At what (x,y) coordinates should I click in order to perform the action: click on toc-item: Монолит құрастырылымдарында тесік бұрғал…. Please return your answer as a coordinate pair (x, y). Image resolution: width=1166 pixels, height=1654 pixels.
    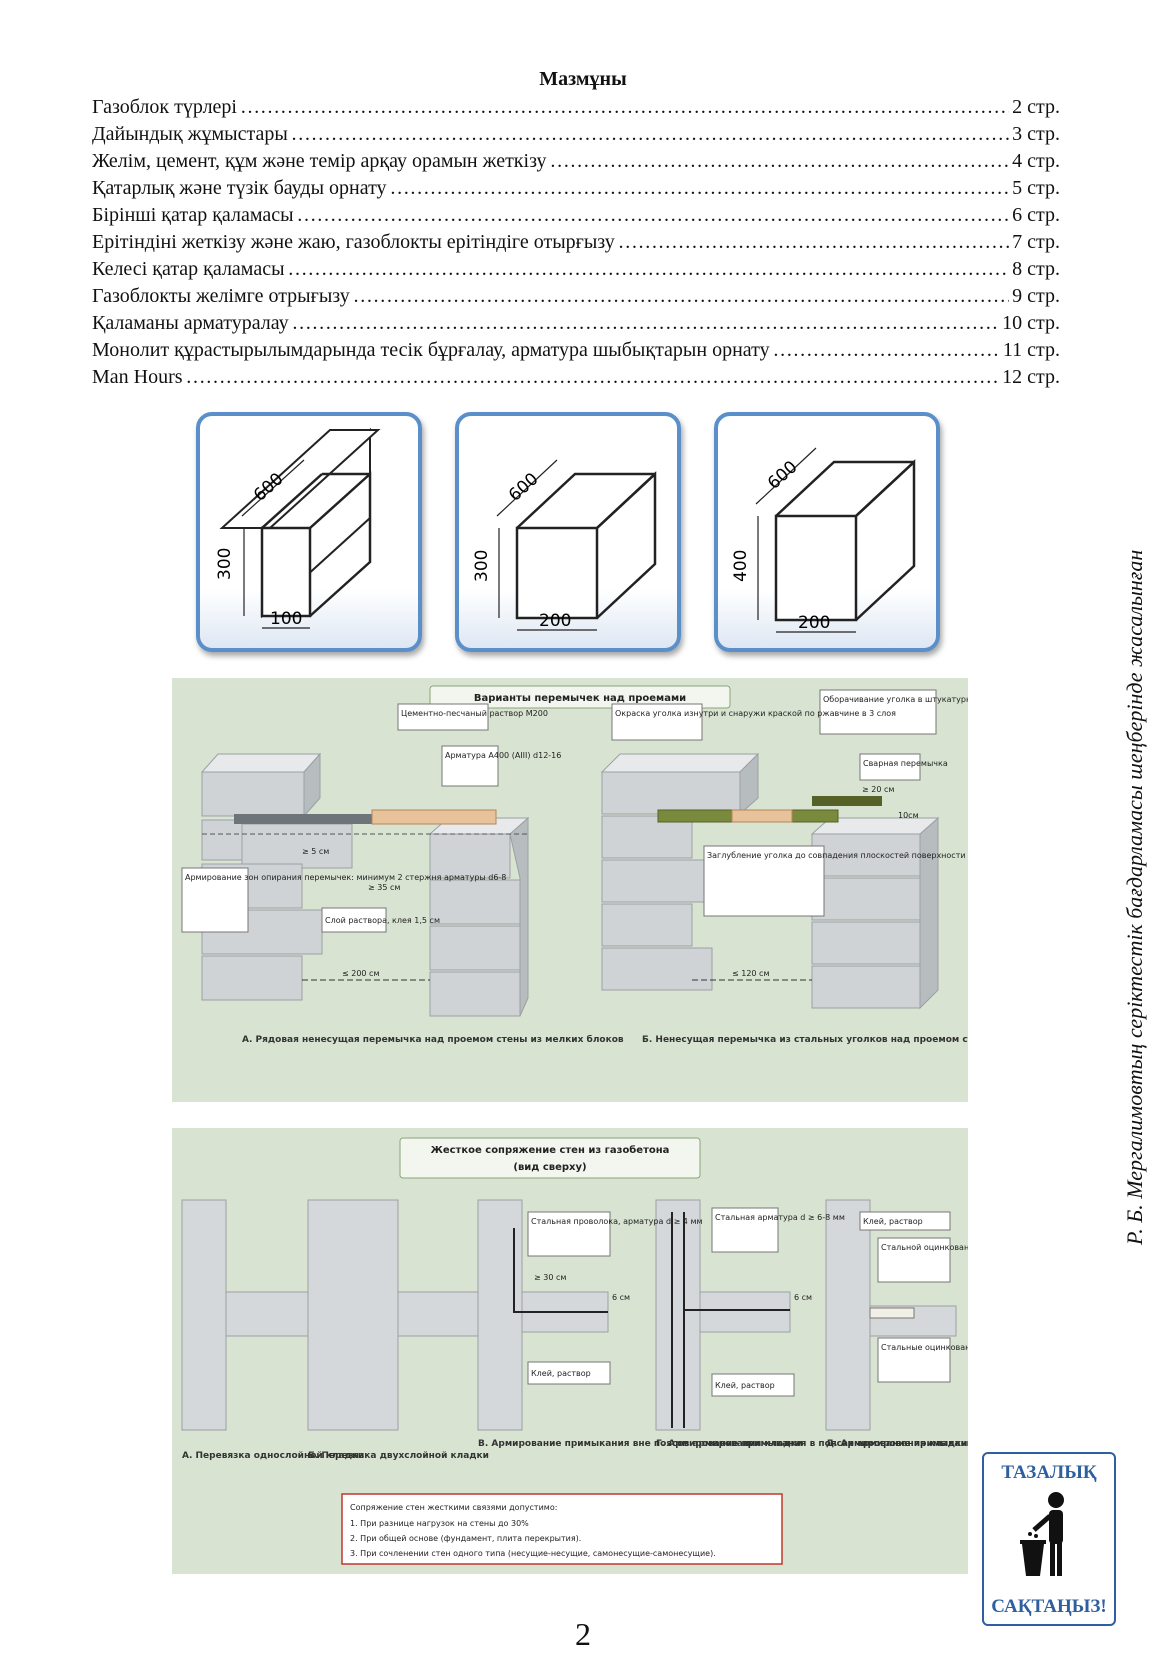
    Looking at the image, I should click on (576, 350).